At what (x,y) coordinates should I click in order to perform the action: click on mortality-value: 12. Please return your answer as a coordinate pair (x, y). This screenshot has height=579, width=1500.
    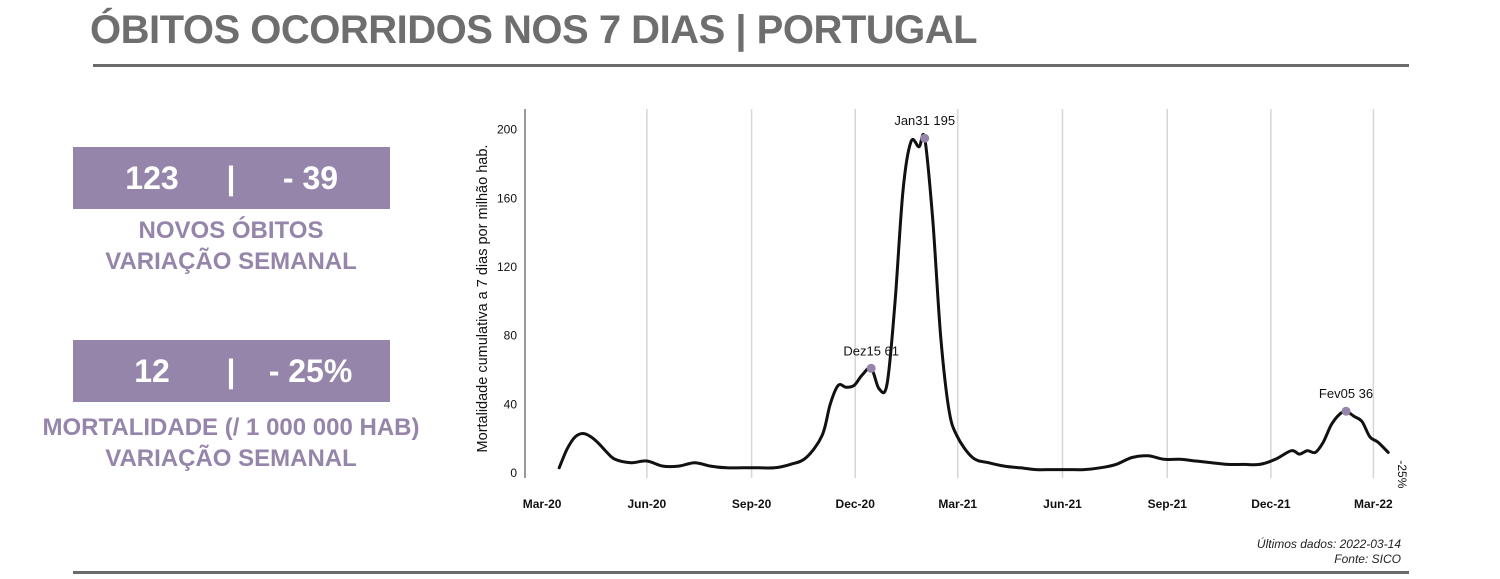
    Looking at the image, I should click on (152, 371).